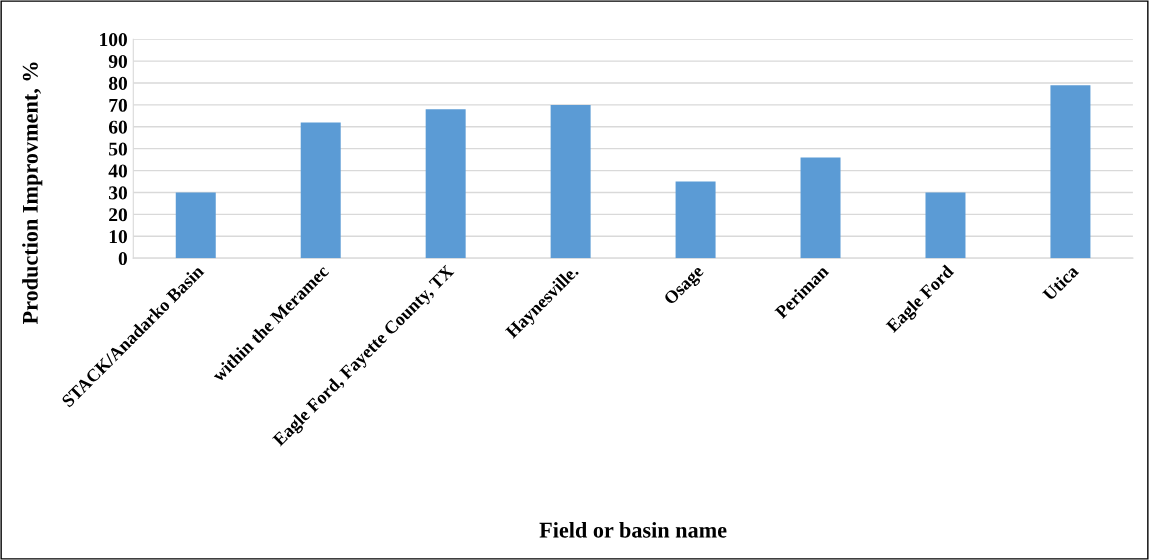 The width and height of the screenshot is (1149, 560). What do you see at coordinates (32, 193) in the screenshot?
I see `y-axis-title: Production Improvment, %` at bounding box center [32, 193].